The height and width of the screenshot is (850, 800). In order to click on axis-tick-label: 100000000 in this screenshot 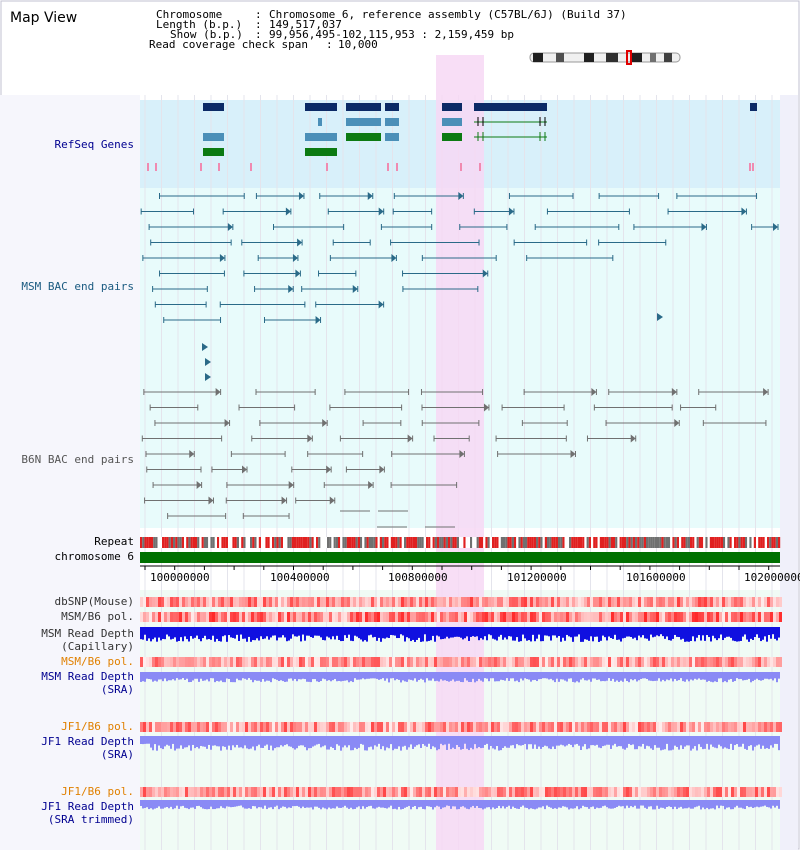, I will do `click(180, 577)`.